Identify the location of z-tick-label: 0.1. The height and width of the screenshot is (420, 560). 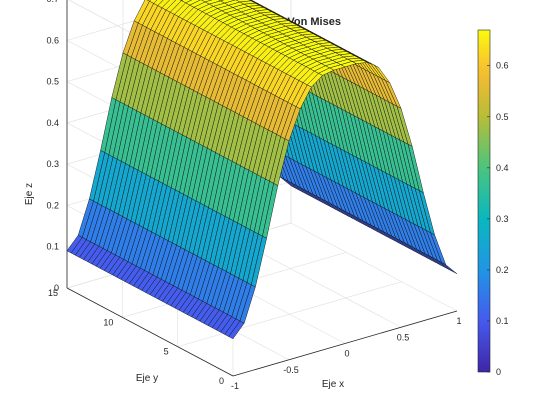
(52, 247).